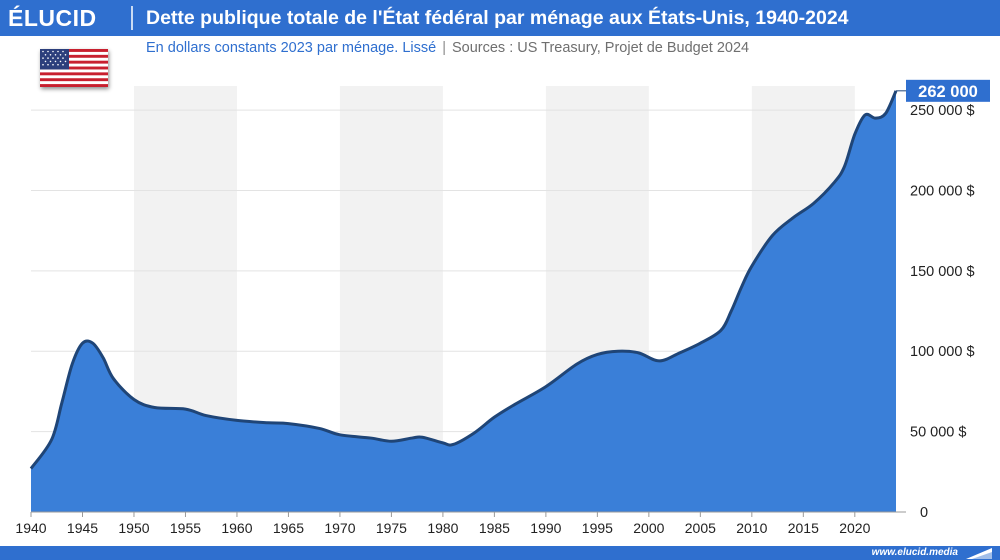  What do you see at coordinates (74, 68) in the screenshot?
I see `us-flag-icon` at bounding box center [74, 68].